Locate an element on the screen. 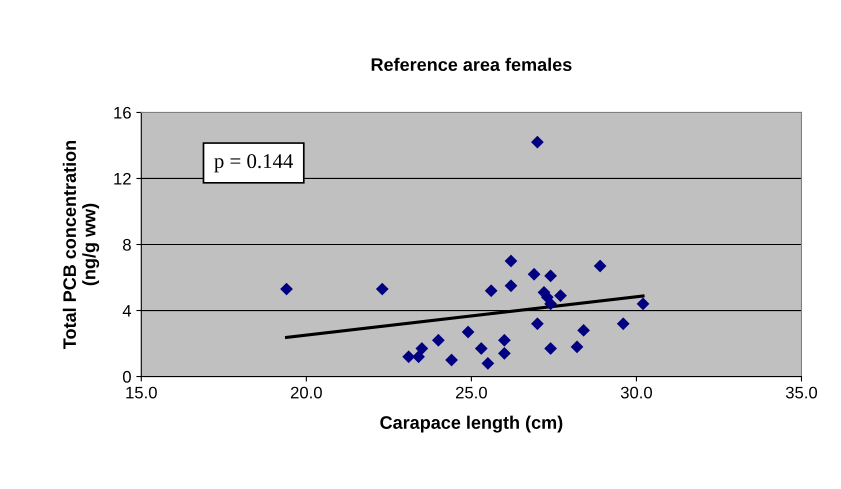 This screenshot has height=489, width=841. y-tick-label: 0 is located at coordinates (126, 376).